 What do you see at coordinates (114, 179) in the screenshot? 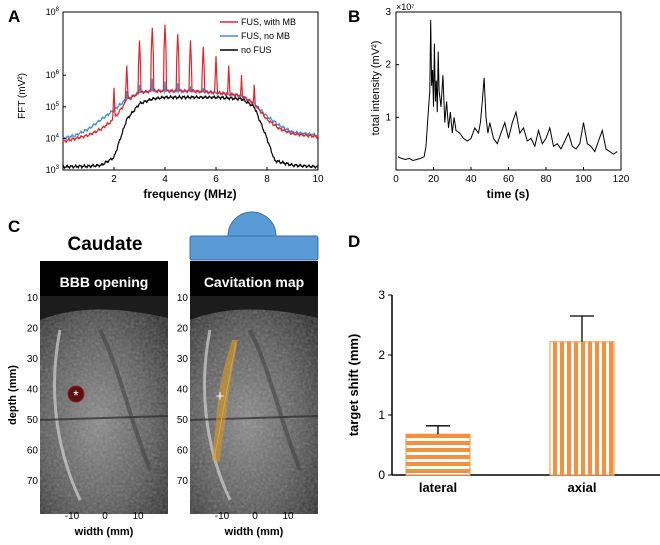
I see `x-tick-label: 2` at bounding box center [114, 179].